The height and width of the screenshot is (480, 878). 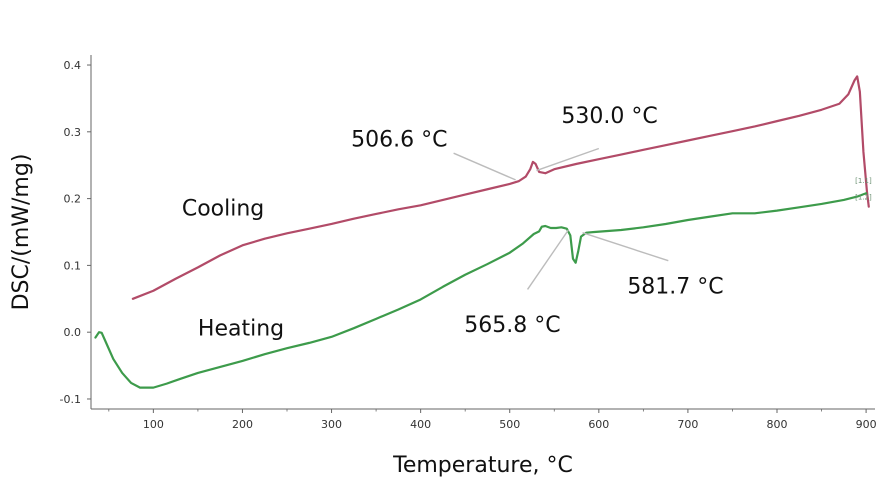 I want to click on x-tick-label: 100, so click(x=153, y=424).